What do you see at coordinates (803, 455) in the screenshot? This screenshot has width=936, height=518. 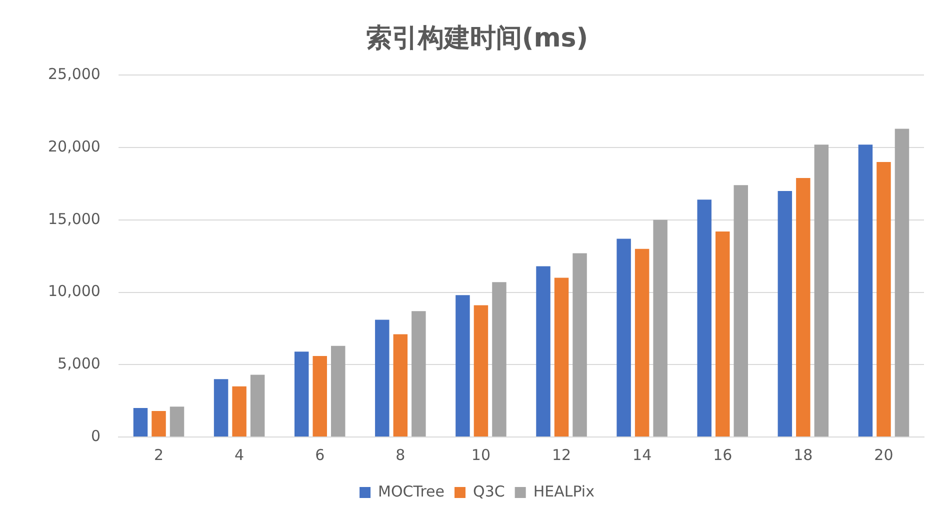 I see `x-tick-label: 18` at bounding box center [803, 455].